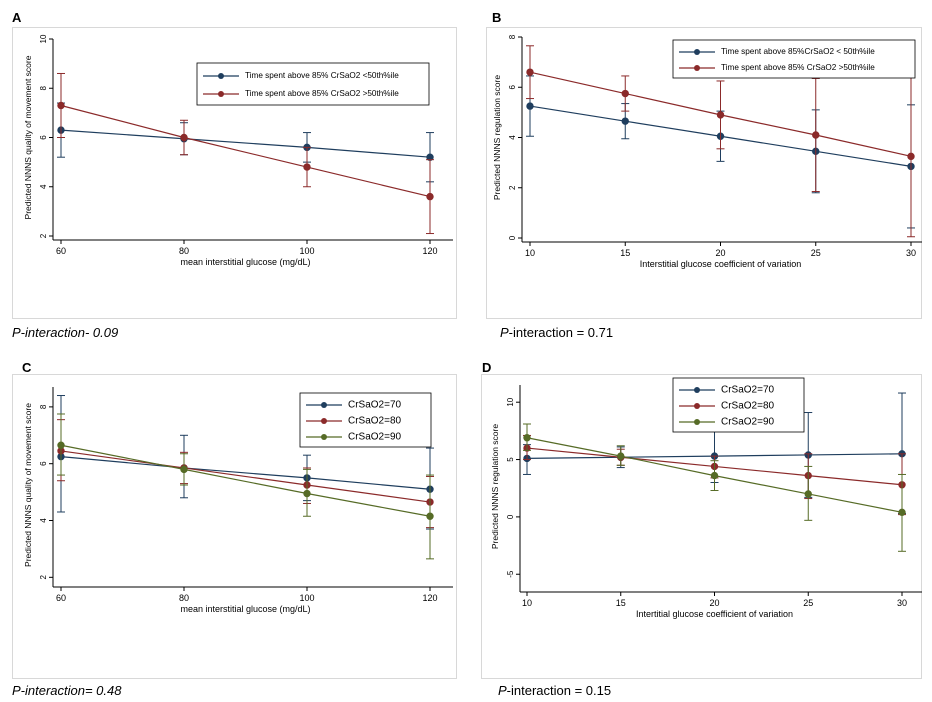 The image size is (932, 702). I want to click on series-red, so click(245, 153).